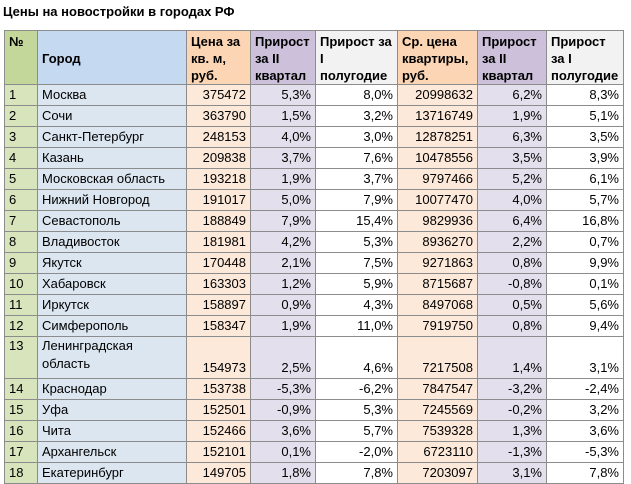 This screenshot has width=631, height=484. Describe the element at coordinates (218, 158) in the screenshot. I see `cell-price: 209838` at that location.